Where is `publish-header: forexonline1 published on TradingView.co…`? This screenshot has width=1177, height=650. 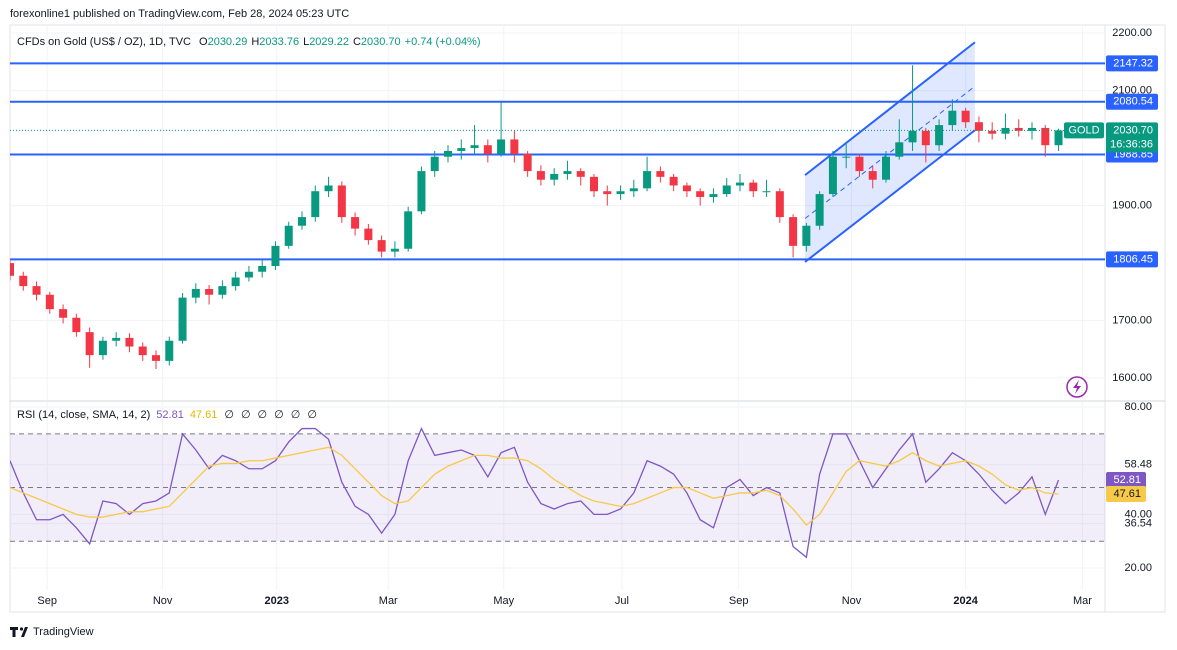 publish-header: forexonline1 published on TradingView.co… is located at coordinates (179, 14).